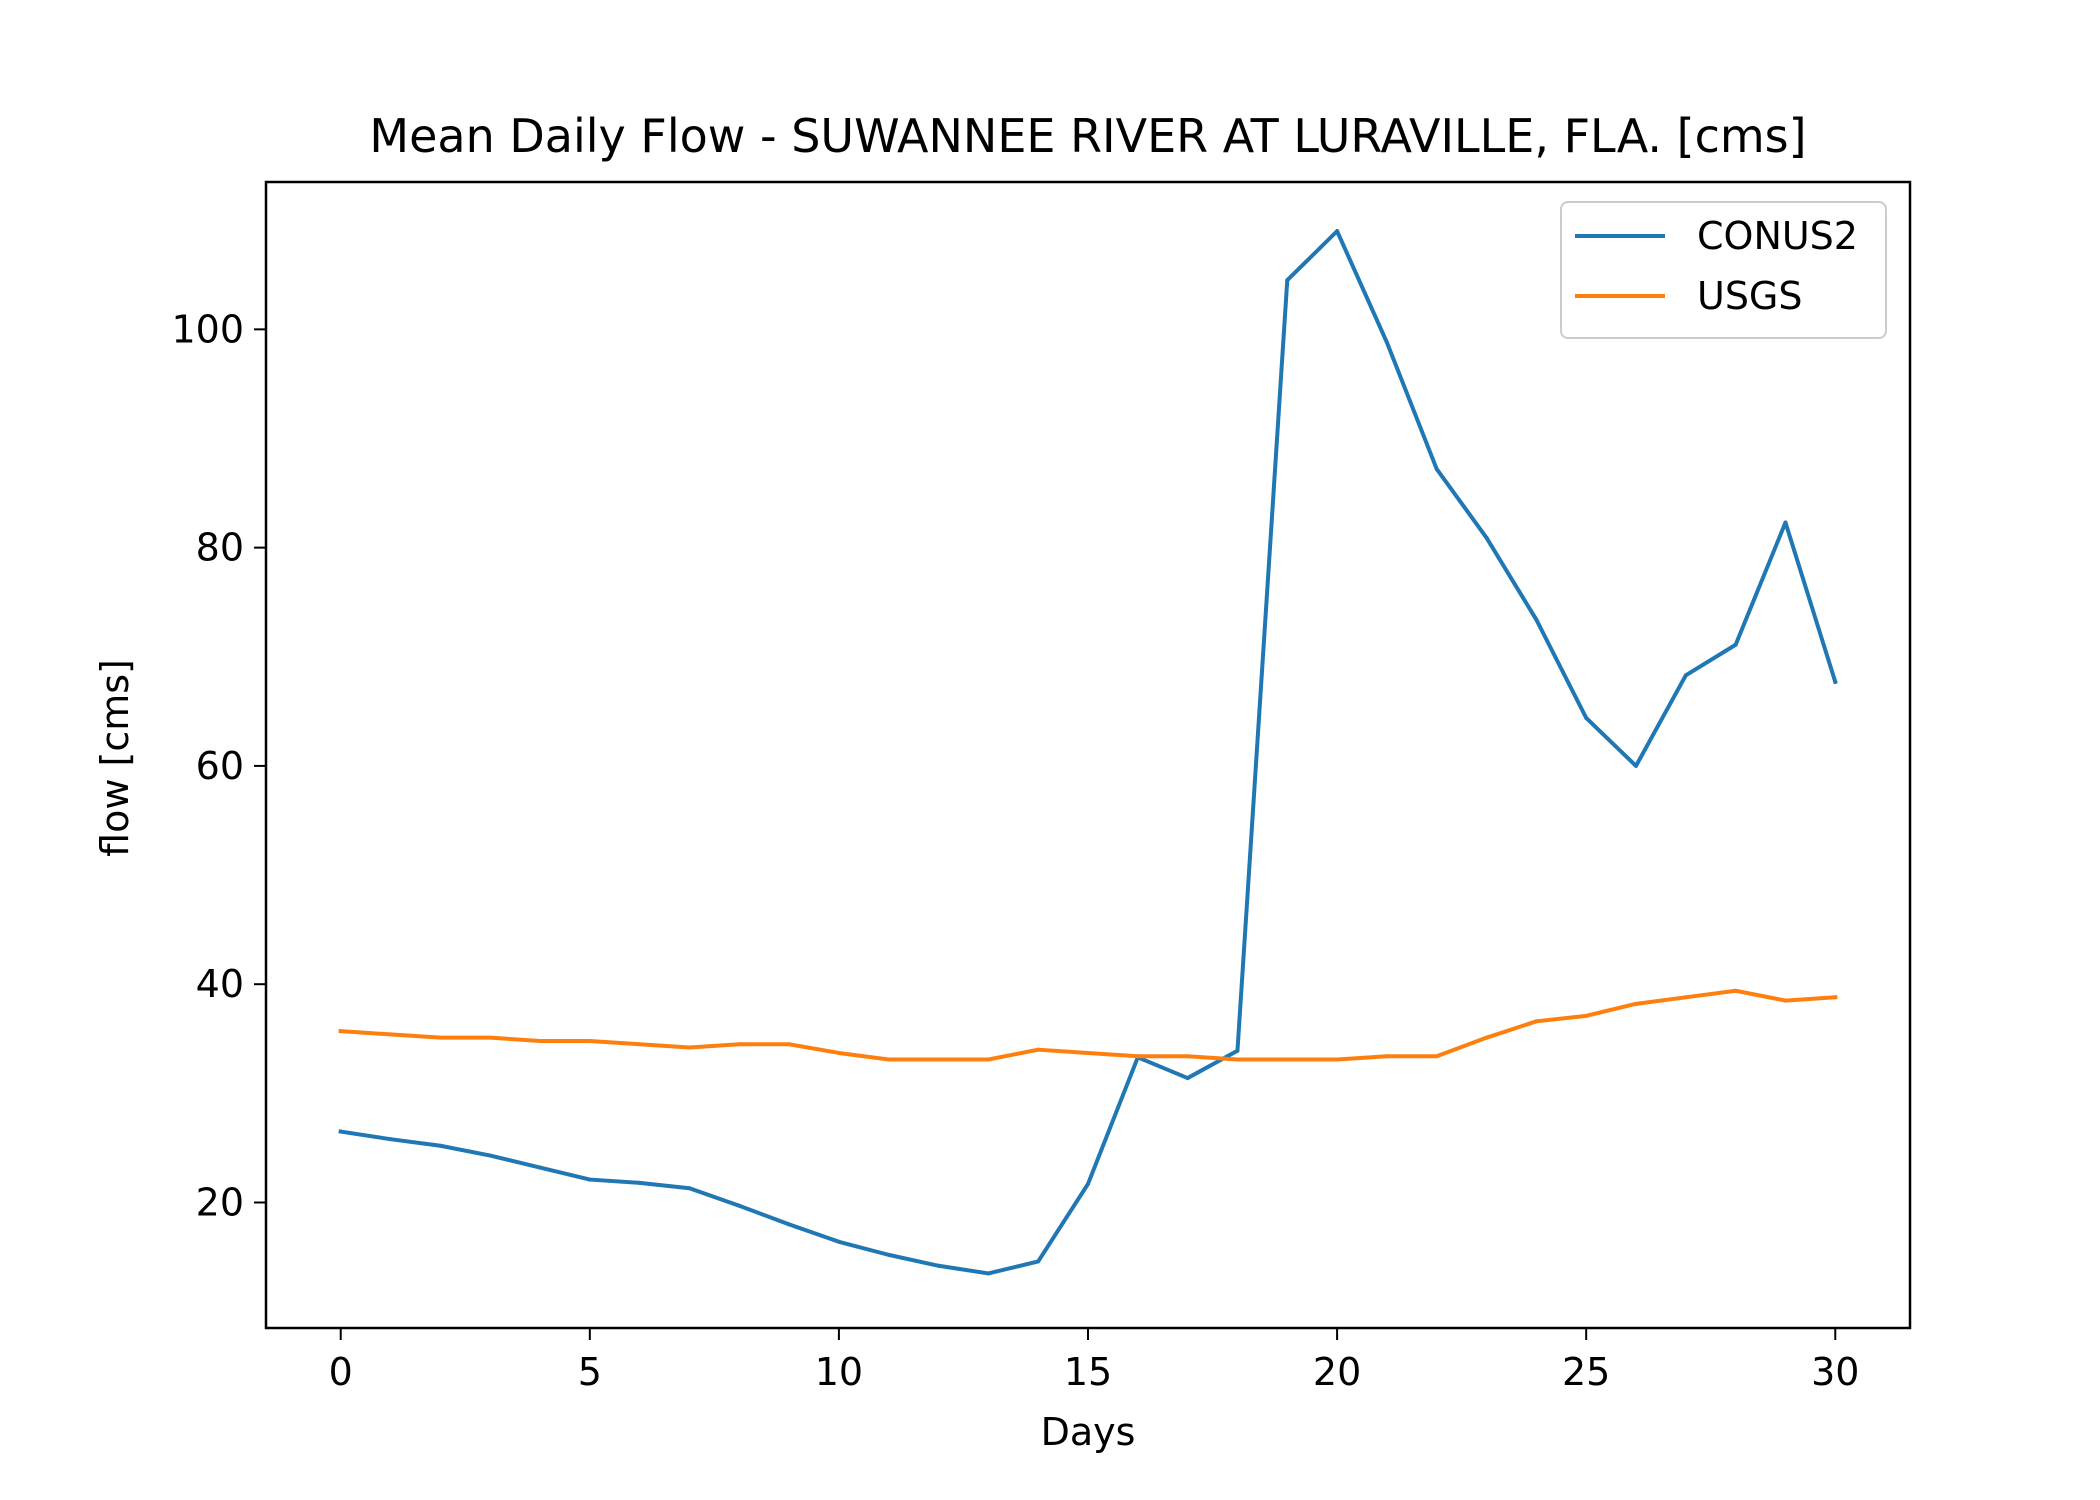  I want to click on legend: CONUS2 USGS, so click(1723, 270).